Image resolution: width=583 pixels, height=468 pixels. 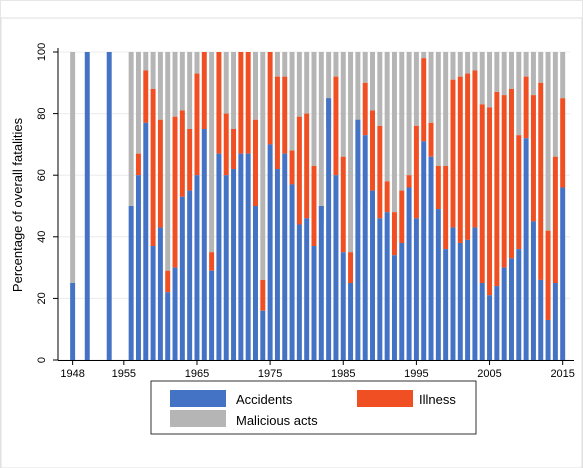 What do you see at coordinates (313, 407) in the screenshot?
I see `legend: Accidents Illness Malicious acts` at bounding box center [313, 407].